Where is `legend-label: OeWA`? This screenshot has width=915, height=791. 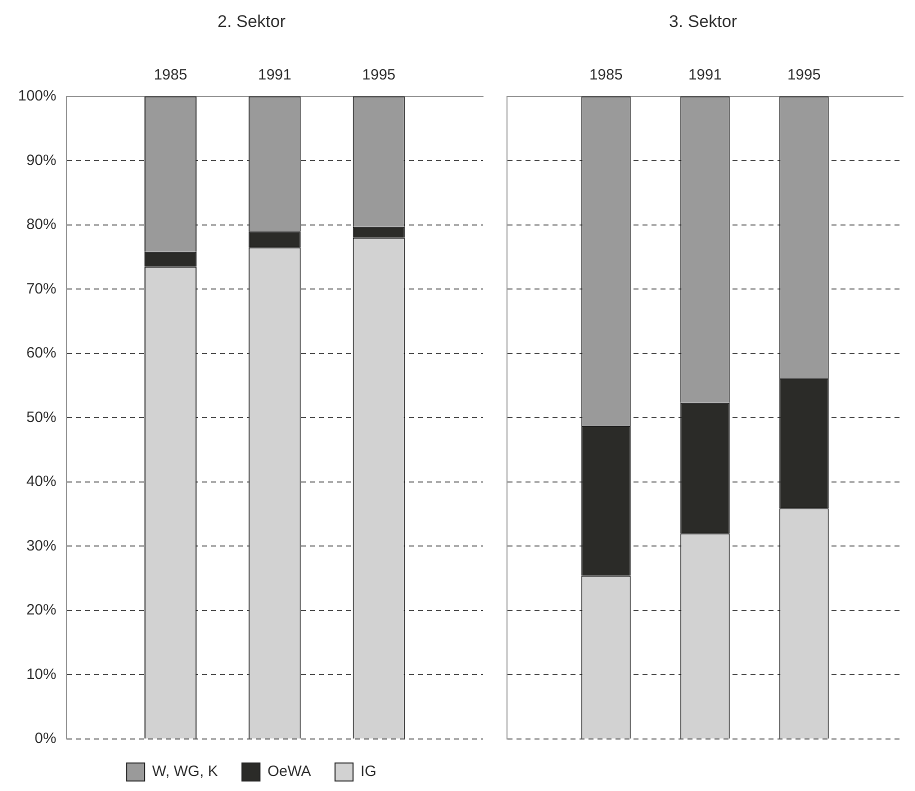 legend-label: OeWA is located at coordinates (289, 771).